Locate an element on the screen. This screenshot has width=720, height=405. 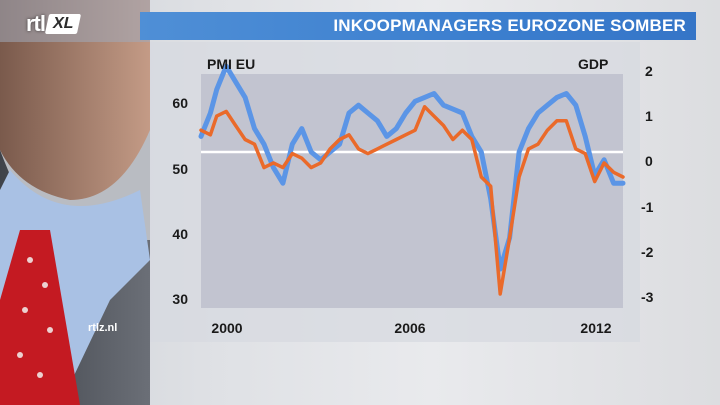
x-tick: 2006 is located at coordinates (410, 328).